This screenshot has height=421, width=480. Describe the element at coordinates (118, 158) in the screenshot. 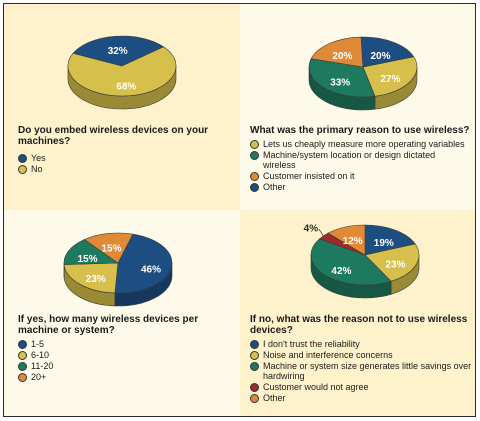

I see `legend-item: Yes` at that location.